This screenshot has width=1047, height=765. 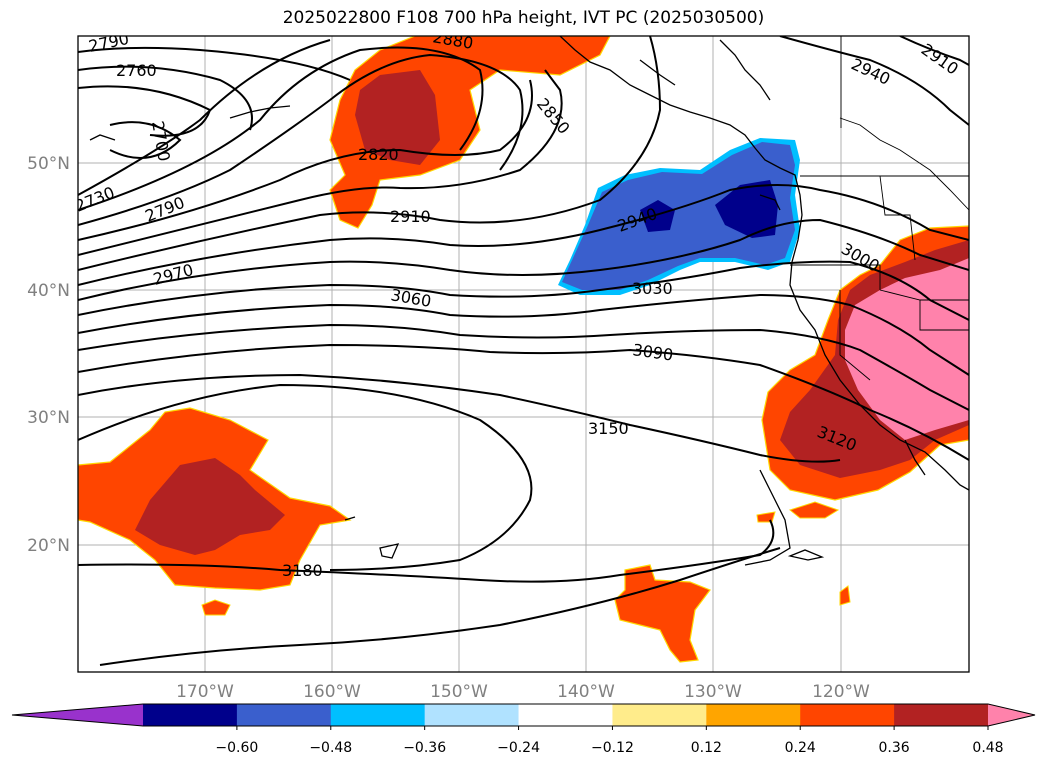 I want to click on contour-label: 3180, so click(x=302, y=570).